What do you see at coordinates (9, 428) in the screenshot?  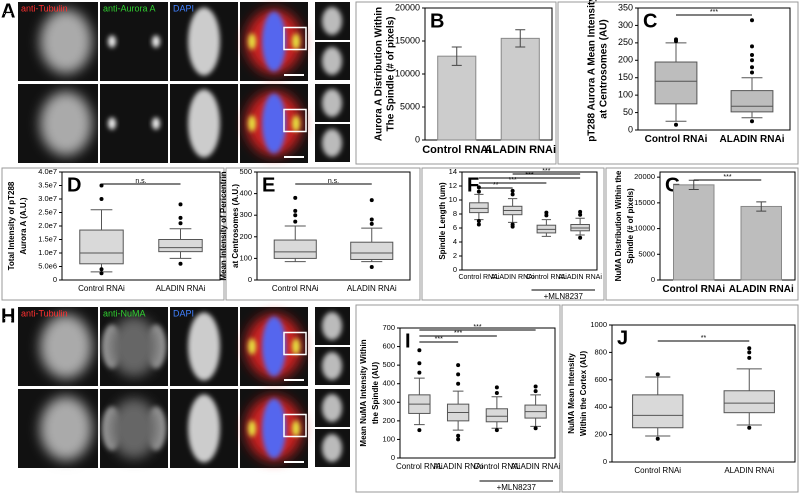 I see `row-label: ALADIN RNAi` at bounding box center [9, 428].